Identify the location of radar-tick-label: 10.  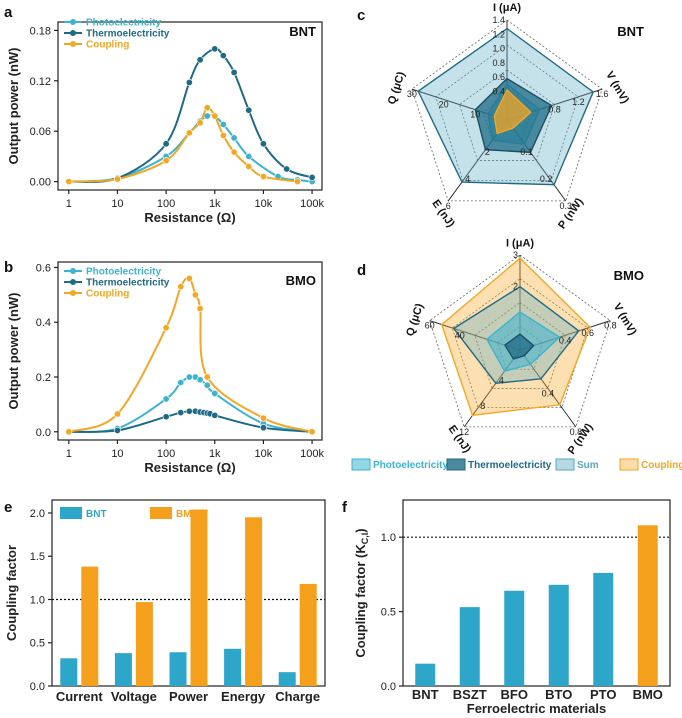
(475, 115).